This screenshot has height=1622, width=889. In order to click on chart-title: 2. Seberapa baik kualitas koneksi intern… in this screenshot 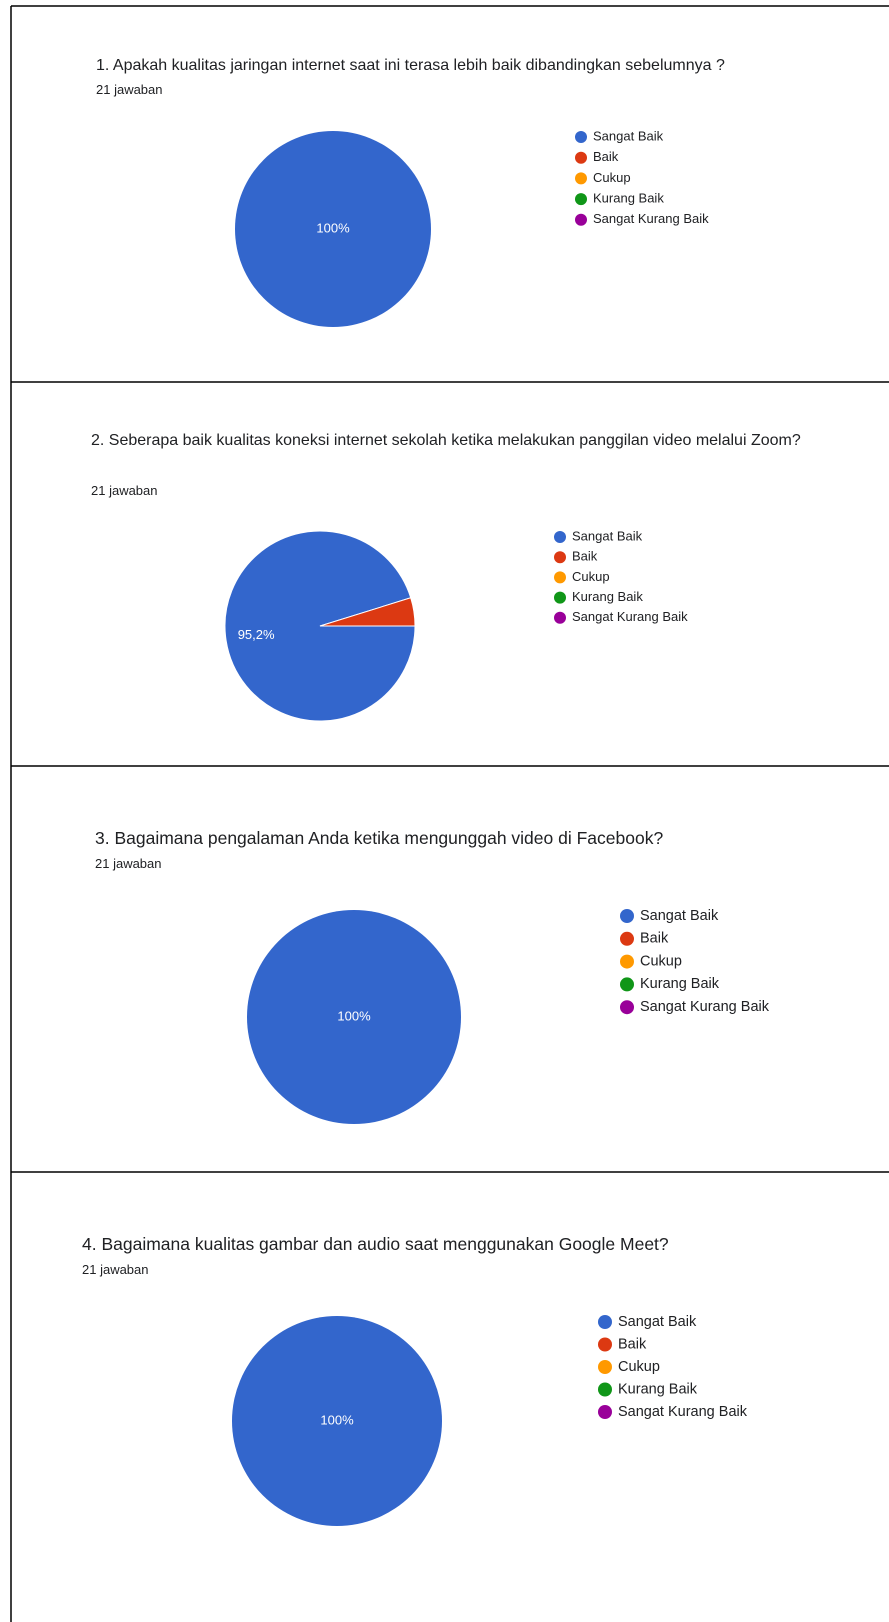, I will do `click(446, 440)`.